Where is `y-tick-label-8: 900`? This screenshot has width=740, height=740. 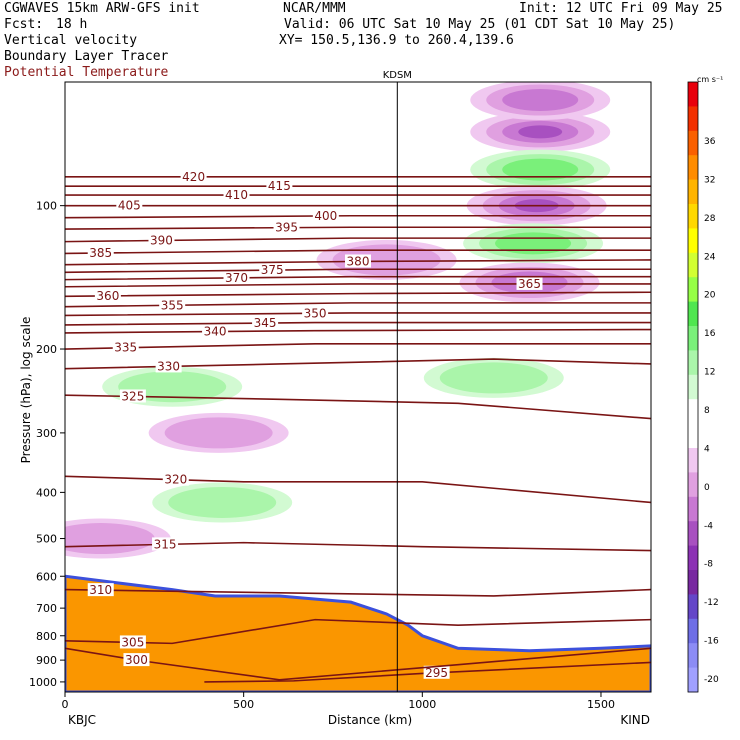 y-tick-label-8: 900 is located at coordinates (46, 660).